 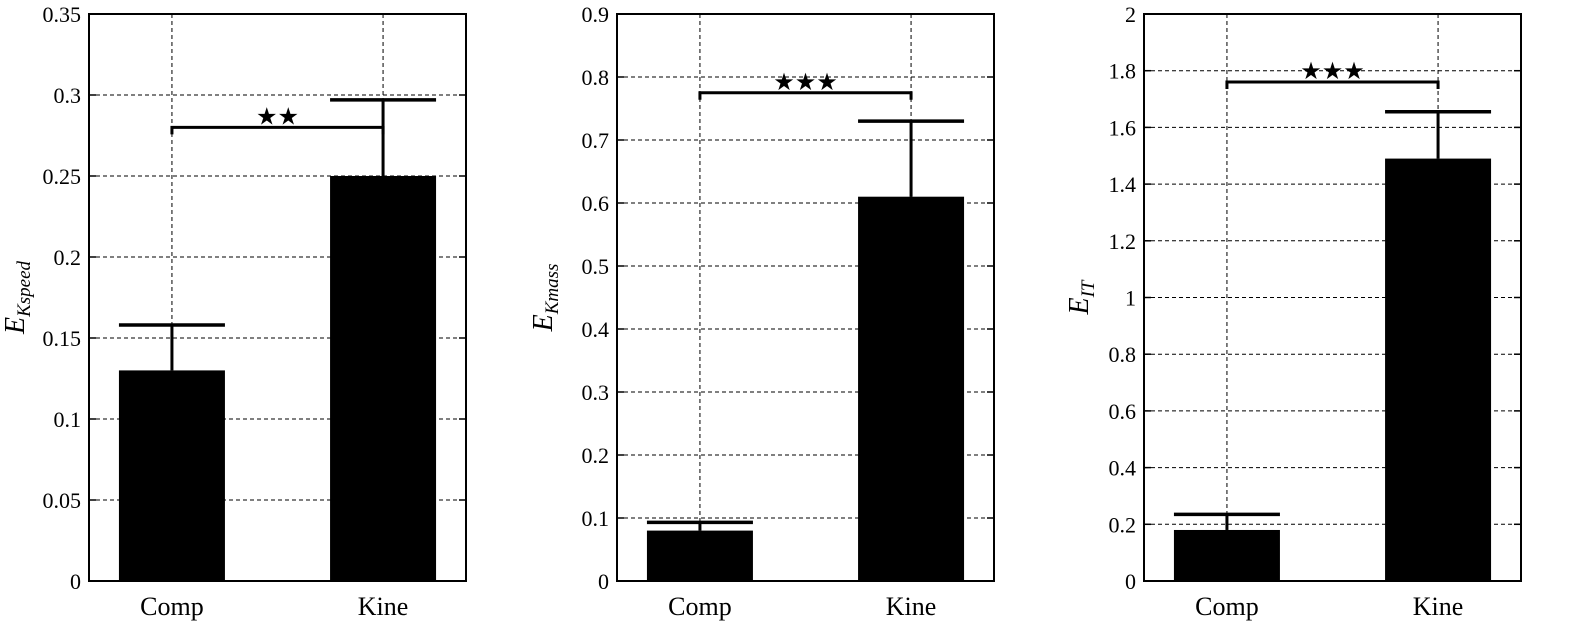 I want to click on y-tick-label: 1.6, so click(x=1123, y=127).